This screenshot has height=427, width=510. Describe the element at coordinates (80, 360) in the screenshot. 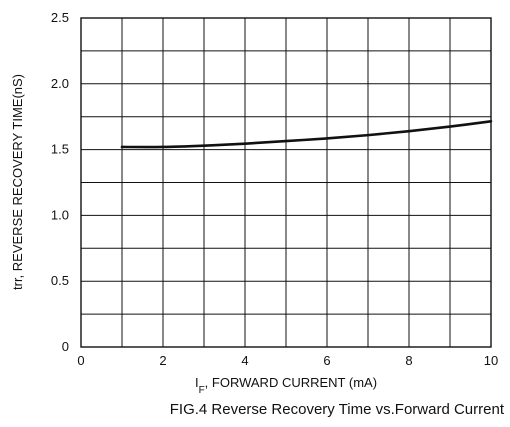

I see `x-tick-label: 0` at that location.